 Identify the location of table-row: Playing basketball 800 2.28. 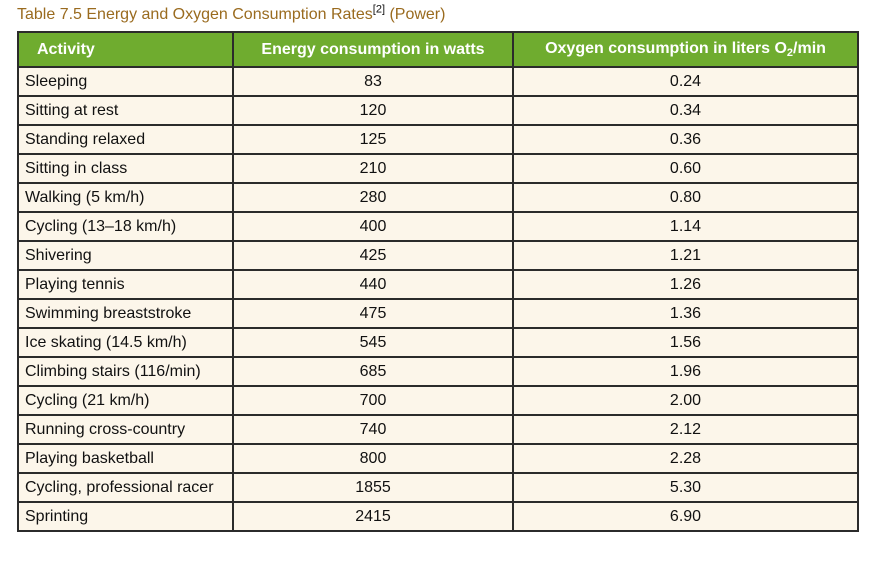
(438, 458).